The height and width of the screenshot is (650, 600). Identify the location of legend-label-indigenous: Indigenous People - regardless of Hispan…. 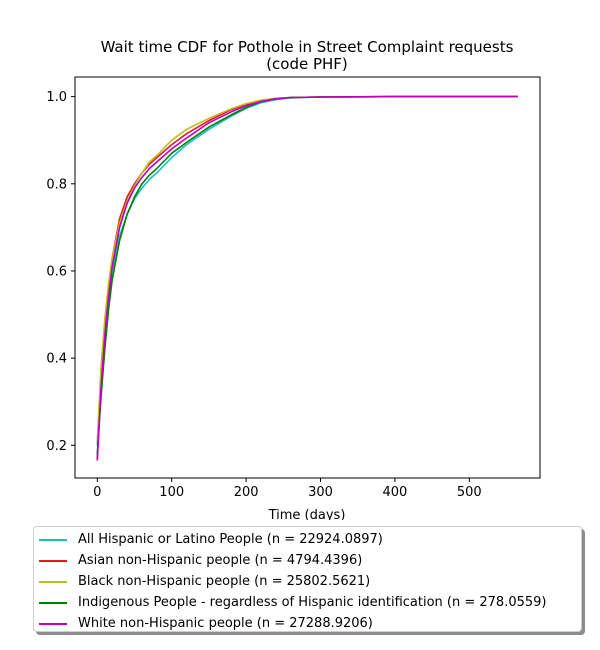
(312, 602).